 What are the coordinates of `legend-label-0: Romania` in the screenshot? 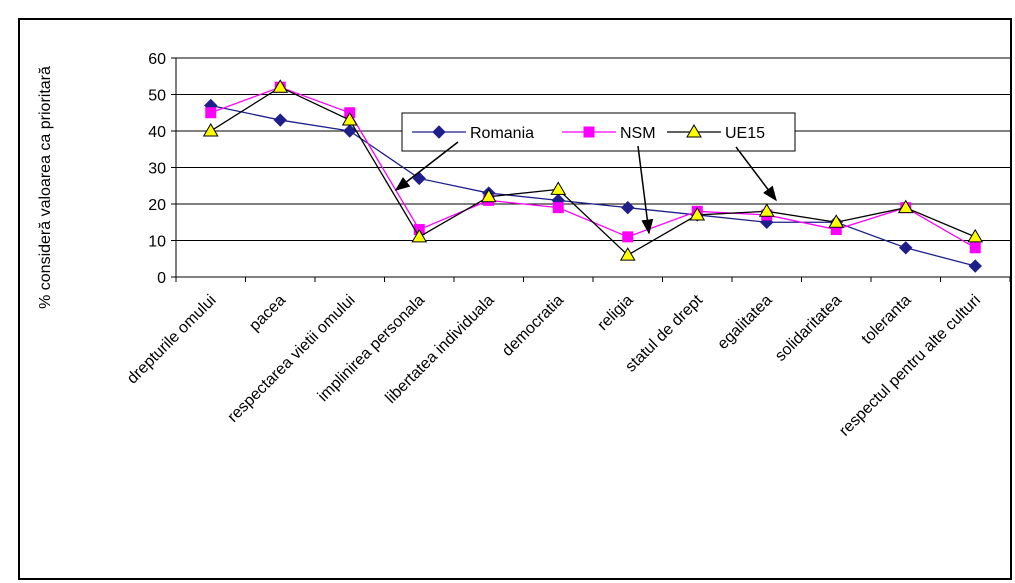 It's located at (502, 133).